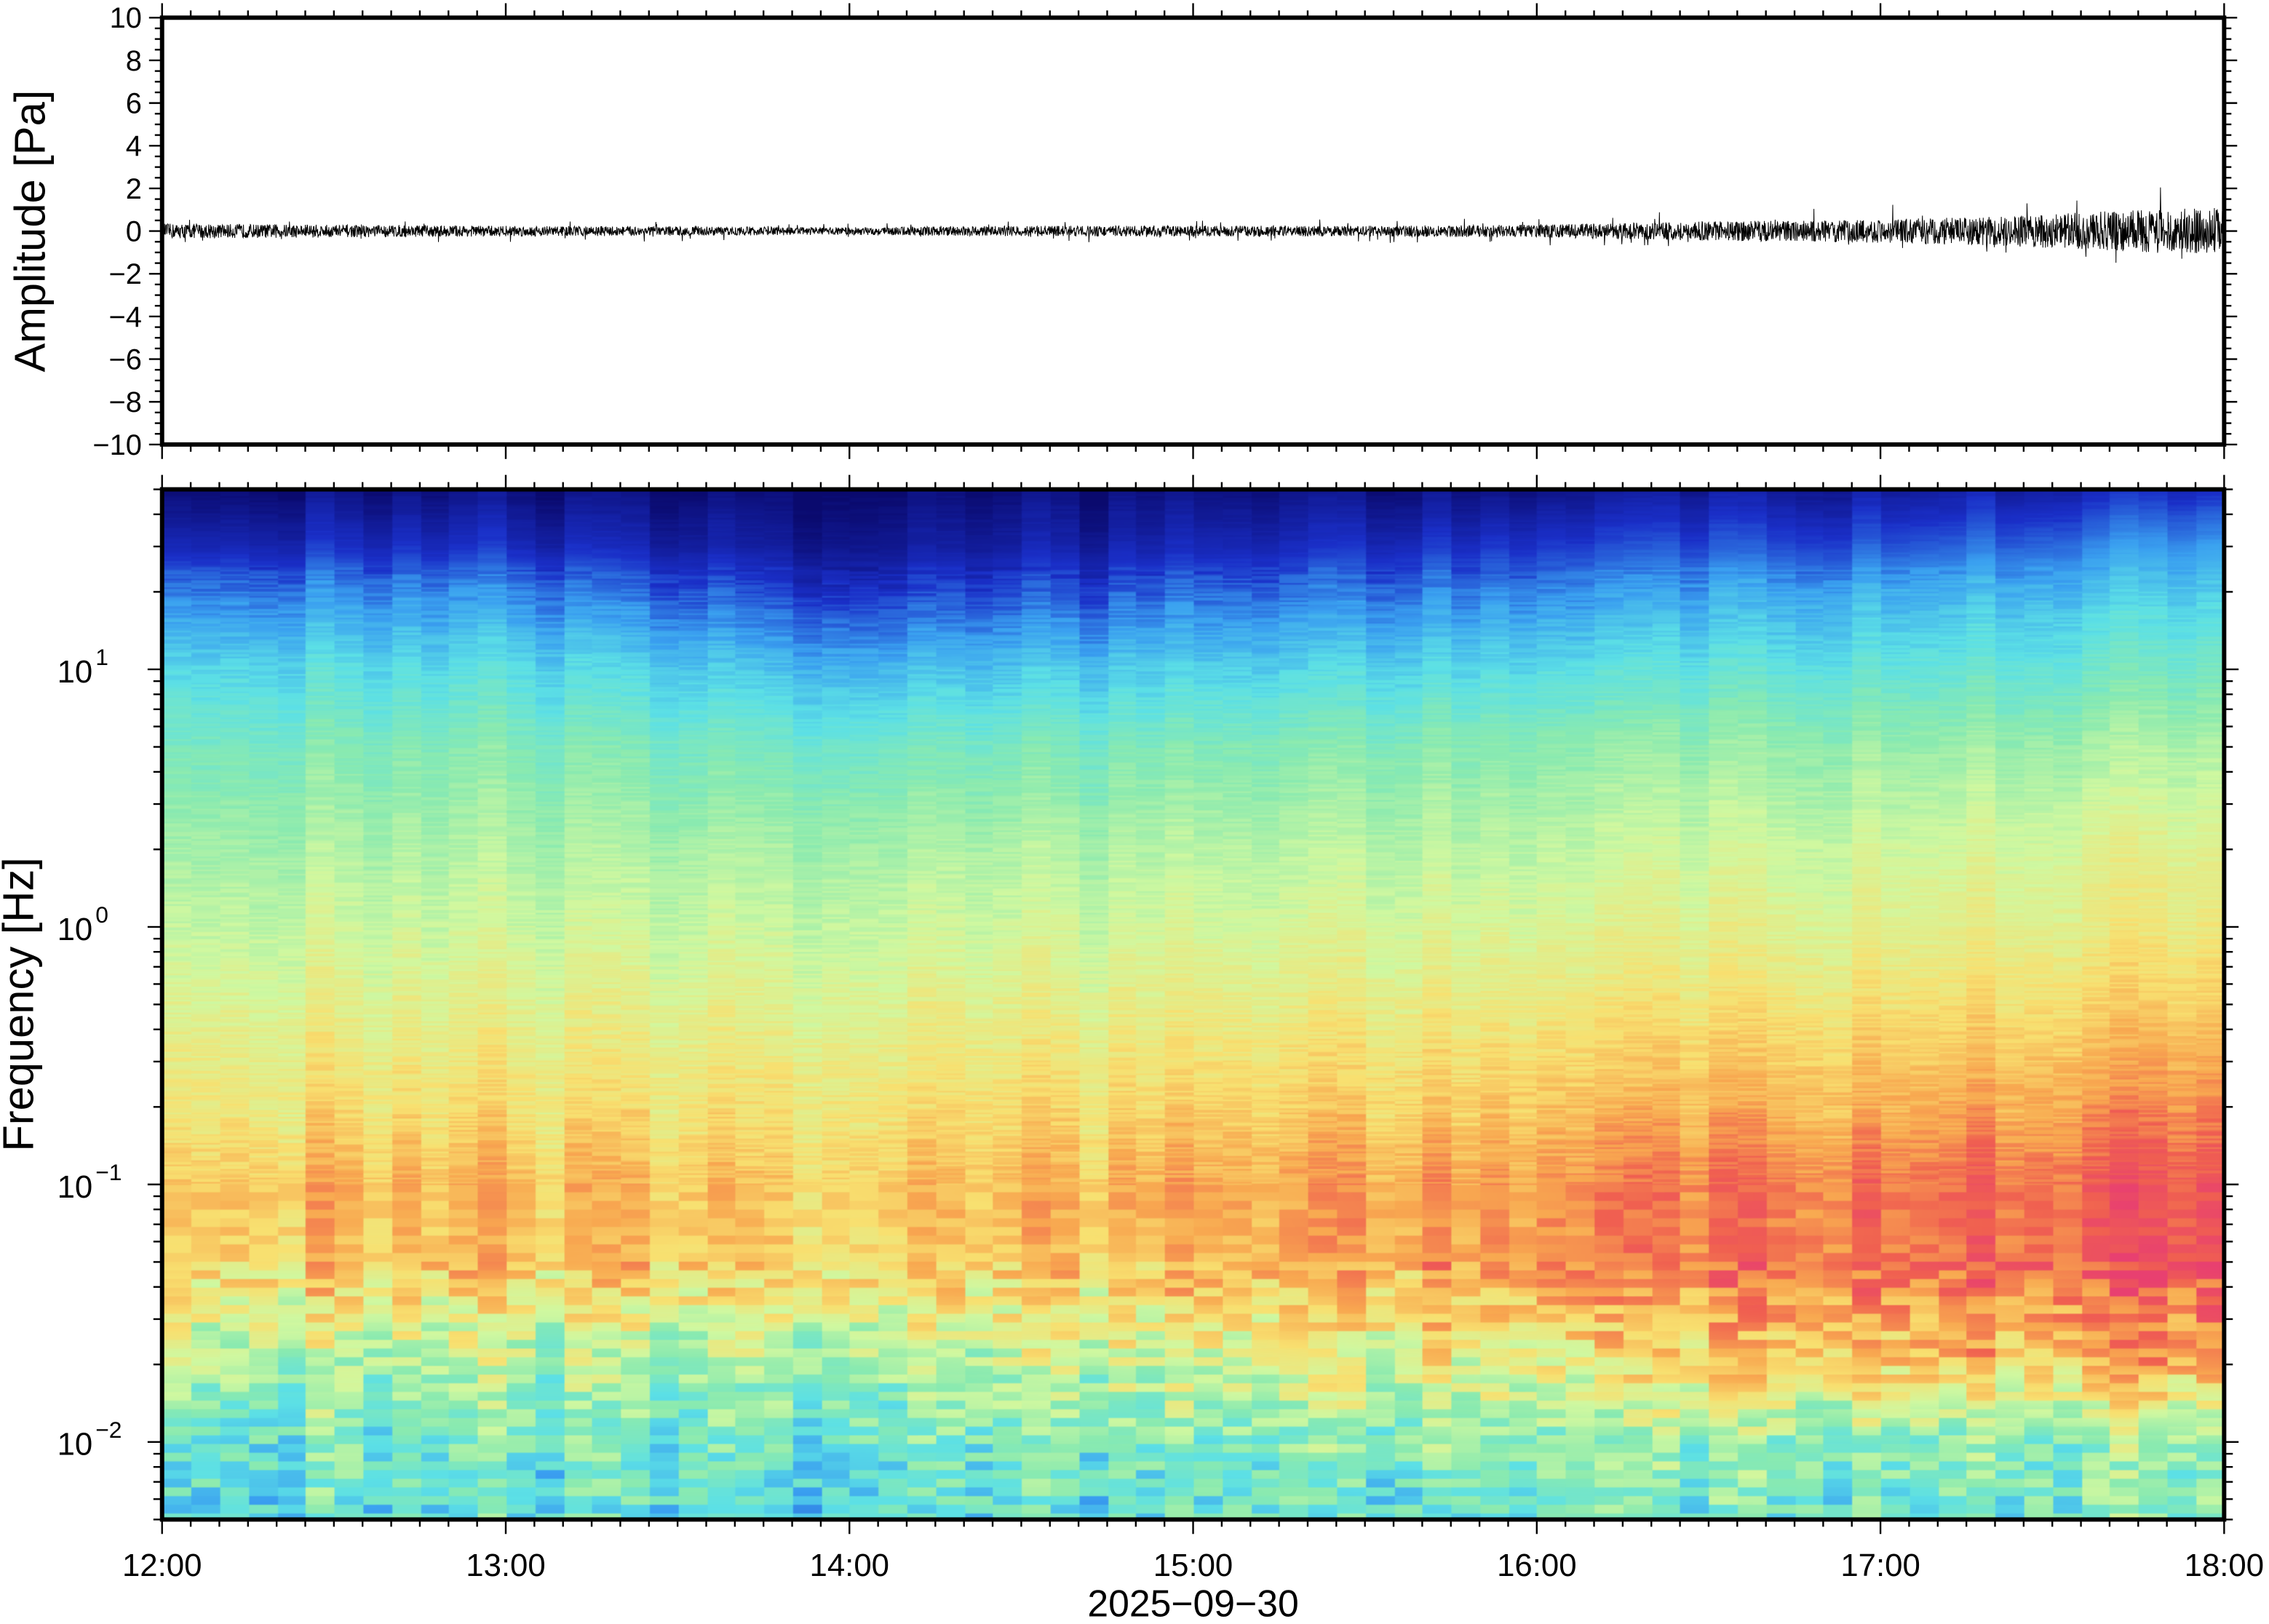 The width and height of the screenshot is (2269, 1624). Describe the element at coordinates (1537, 1565) in the screenshot. I see `x-tick-label: 16:00` at that location.